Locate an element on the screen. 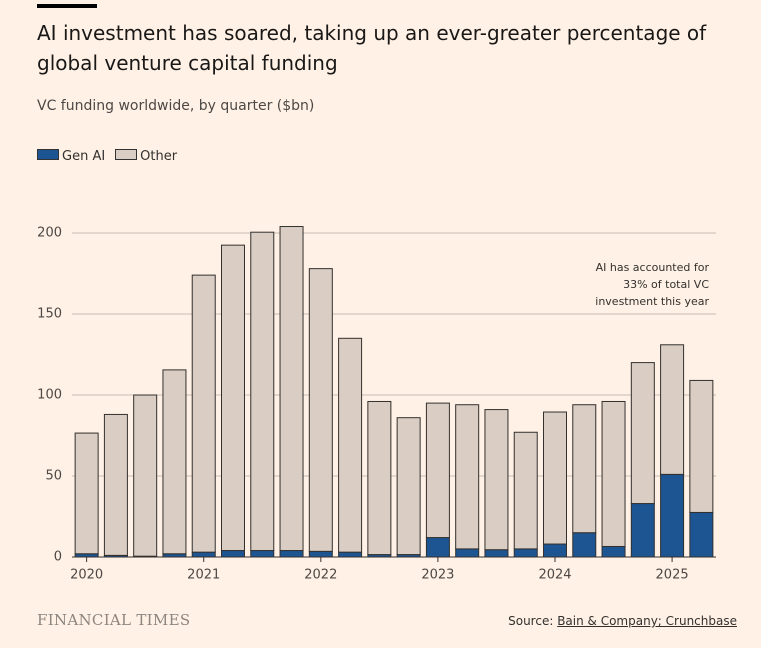 Image resolution: width=761 pixels, height=648 pixels. annotation: investment this year is located at coordinates (652, 301).